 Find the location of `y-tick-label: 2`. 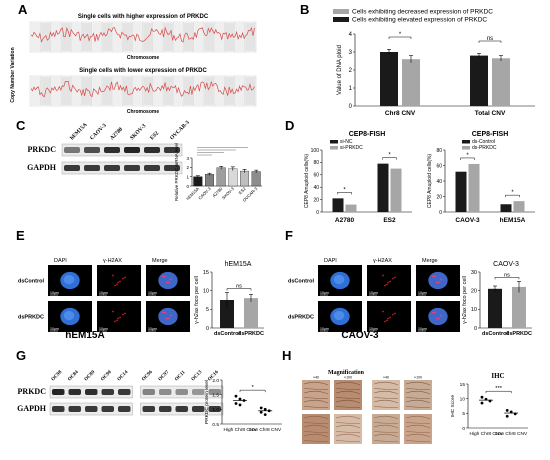

y-tick-label: 2 is located at coordinates (351, 71).